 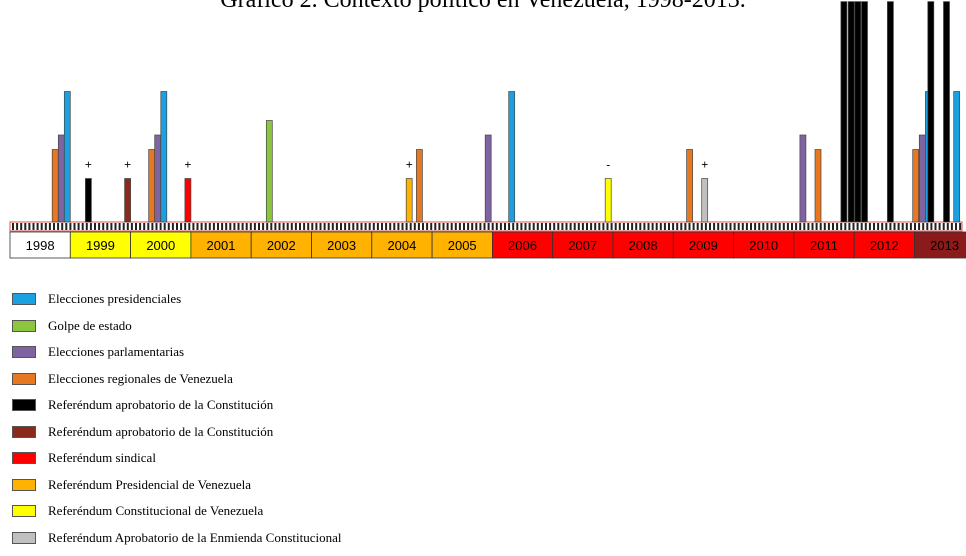 What do you see at coordinates (703, 245) in the screenshot?
I see `year-label-2009: 2009` at bounding box center [703, 245].